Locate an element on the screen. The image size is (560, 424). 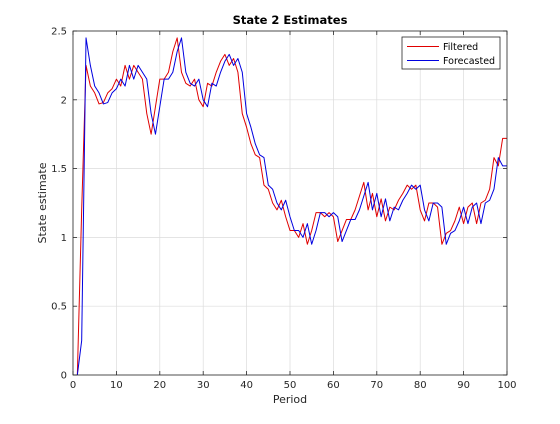
y-tick-label: 2 is located at coordinates (64, 100).